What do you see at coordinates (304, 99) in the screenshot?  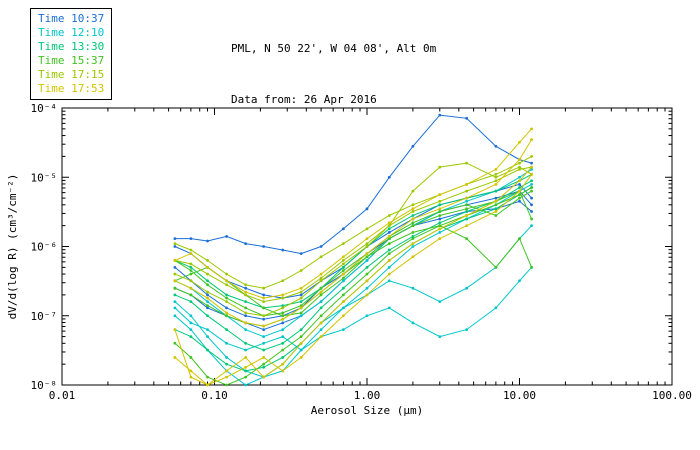 I see `plot-subtitle: Data from: 26 Apr 2016` at bounding box center [304, 99].